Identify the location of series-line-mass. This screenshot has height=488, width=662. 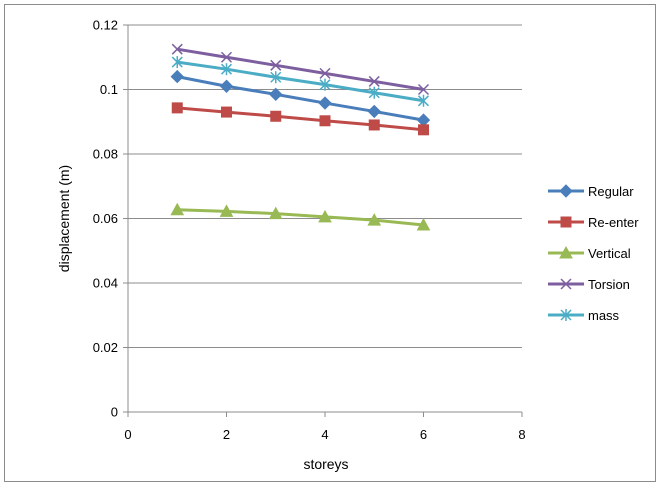
(300, 81).